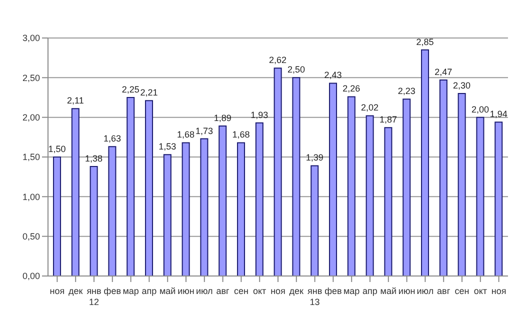  Describe the element at coordinates (499, 114) in the screenshot. I see `data-label: 1,94` at that location.